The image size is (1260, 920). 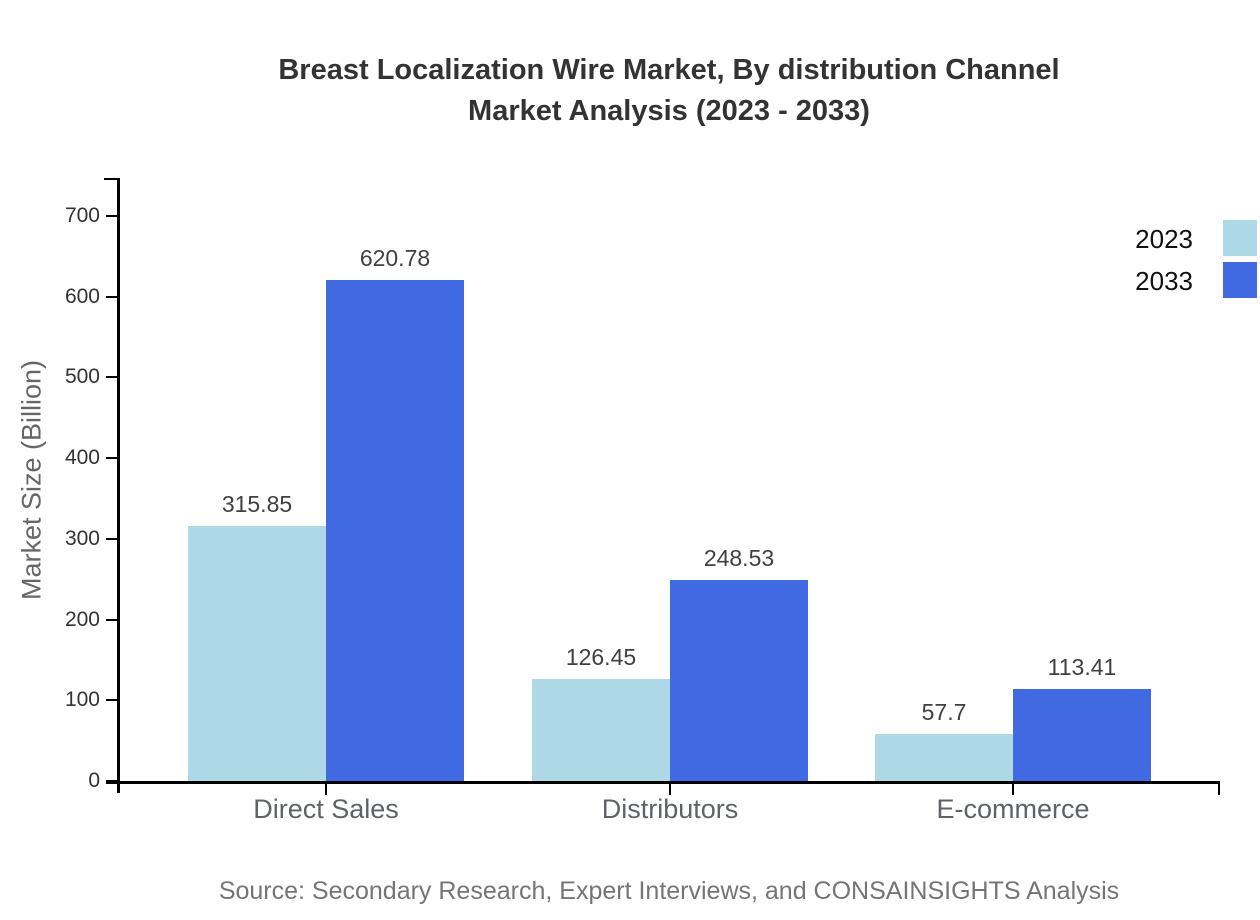 What do you see at coordinates (944, 757) in the screenshot?
I see `bar-2023-e-commerce` at bounding box center [944, 757].